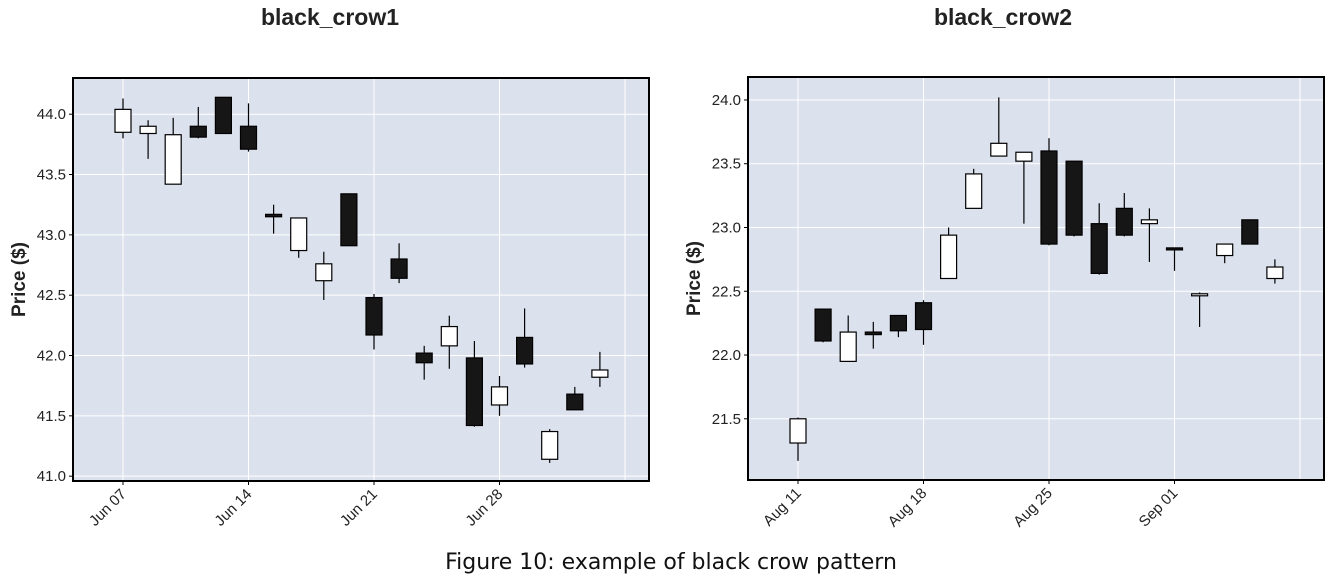 Image resolution: width=1342 pixels, height=583 pixels. I want to click on x-tick-label: Jun 21, so click(359, 508).